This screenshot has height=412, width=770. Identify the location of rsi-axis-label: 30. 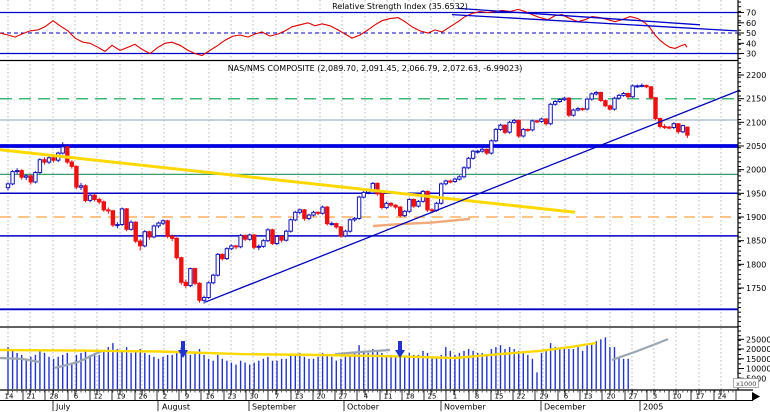
(751, 54).